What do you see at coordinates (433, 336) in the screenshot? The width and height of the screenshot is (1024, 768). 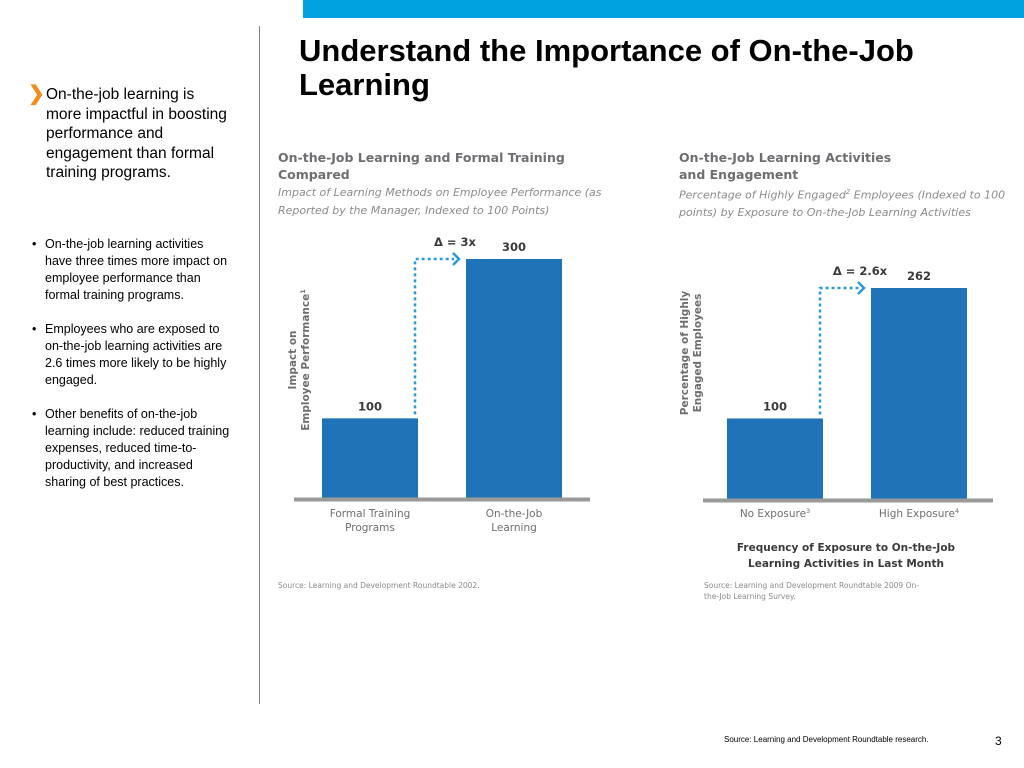 I see `chart1-delta-arrow` at bounding box center [433, 336].